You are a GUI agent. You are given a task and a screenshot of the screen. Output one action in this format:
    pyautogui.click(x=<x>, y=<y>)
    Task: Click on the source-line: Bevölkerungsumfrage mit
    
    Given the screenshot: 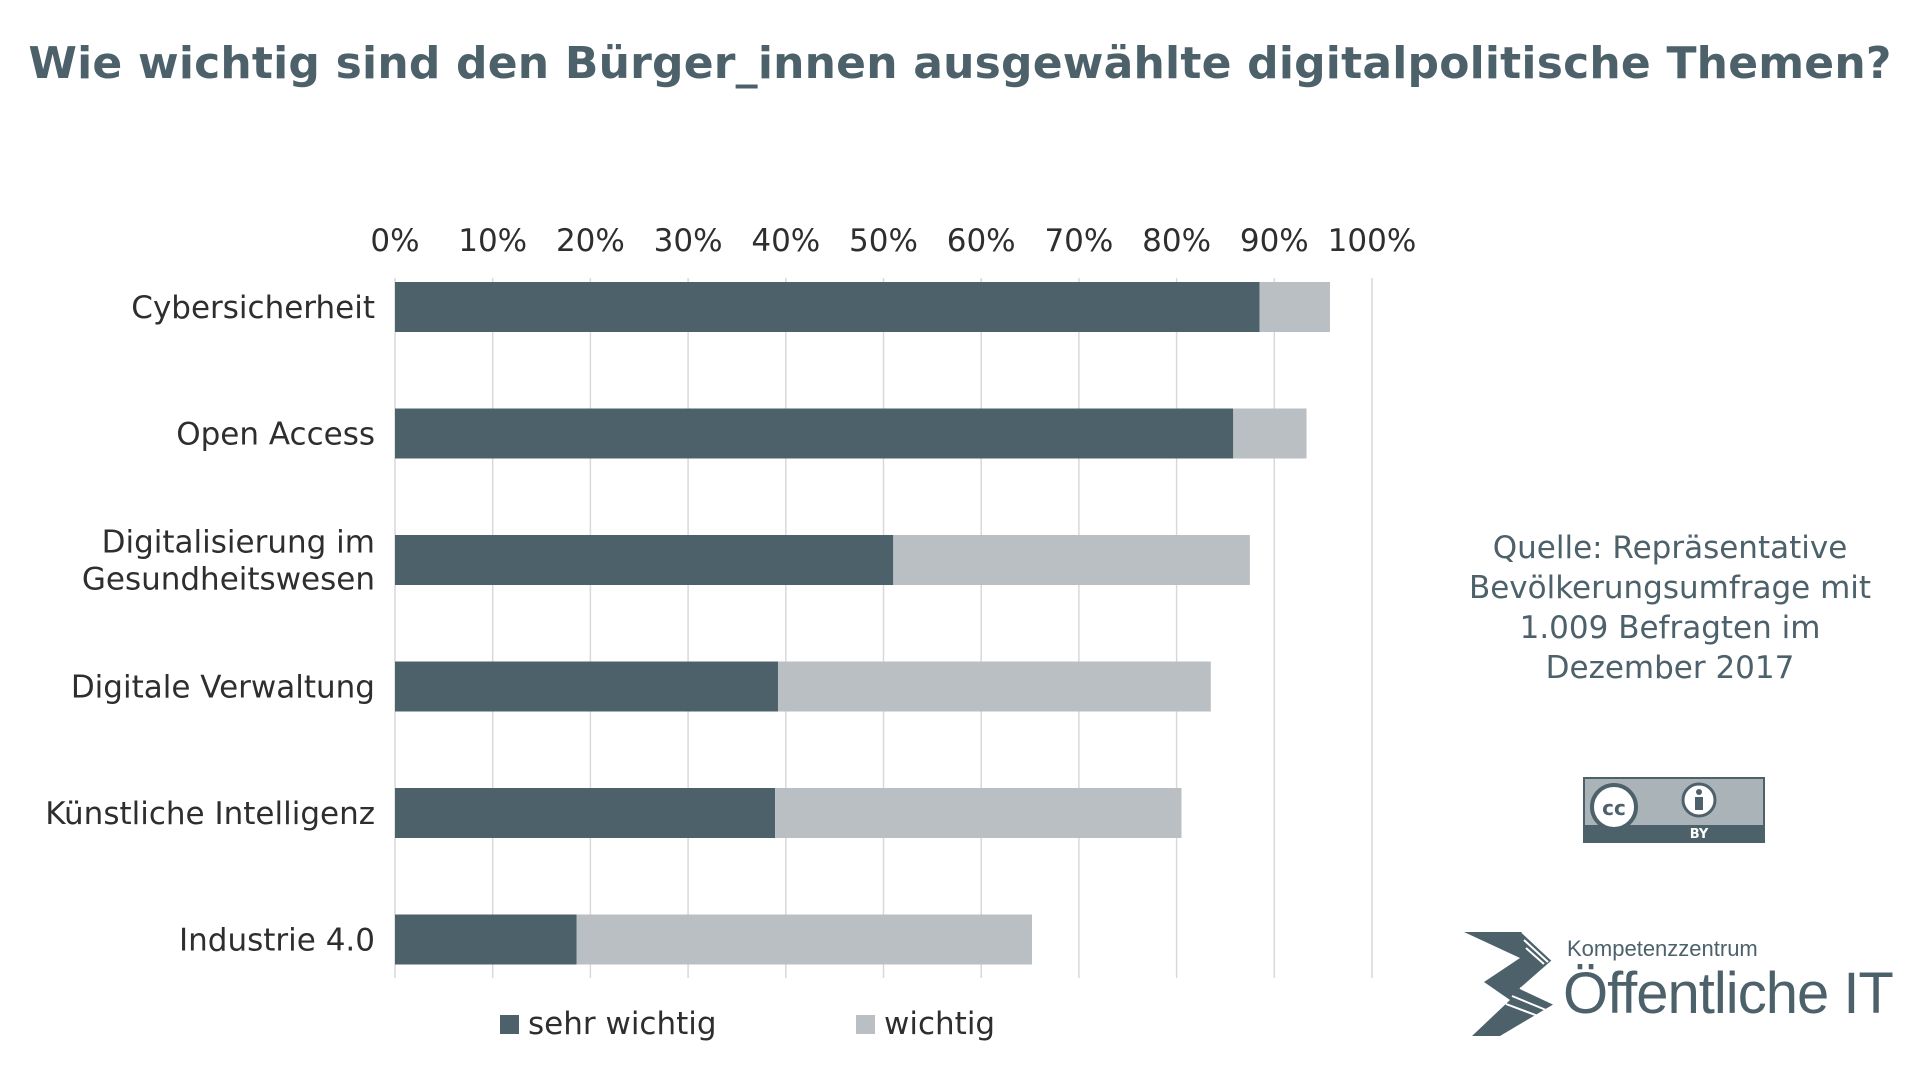 What is the action you would take?
    pyautogui.click(x=1670, y=588)
    